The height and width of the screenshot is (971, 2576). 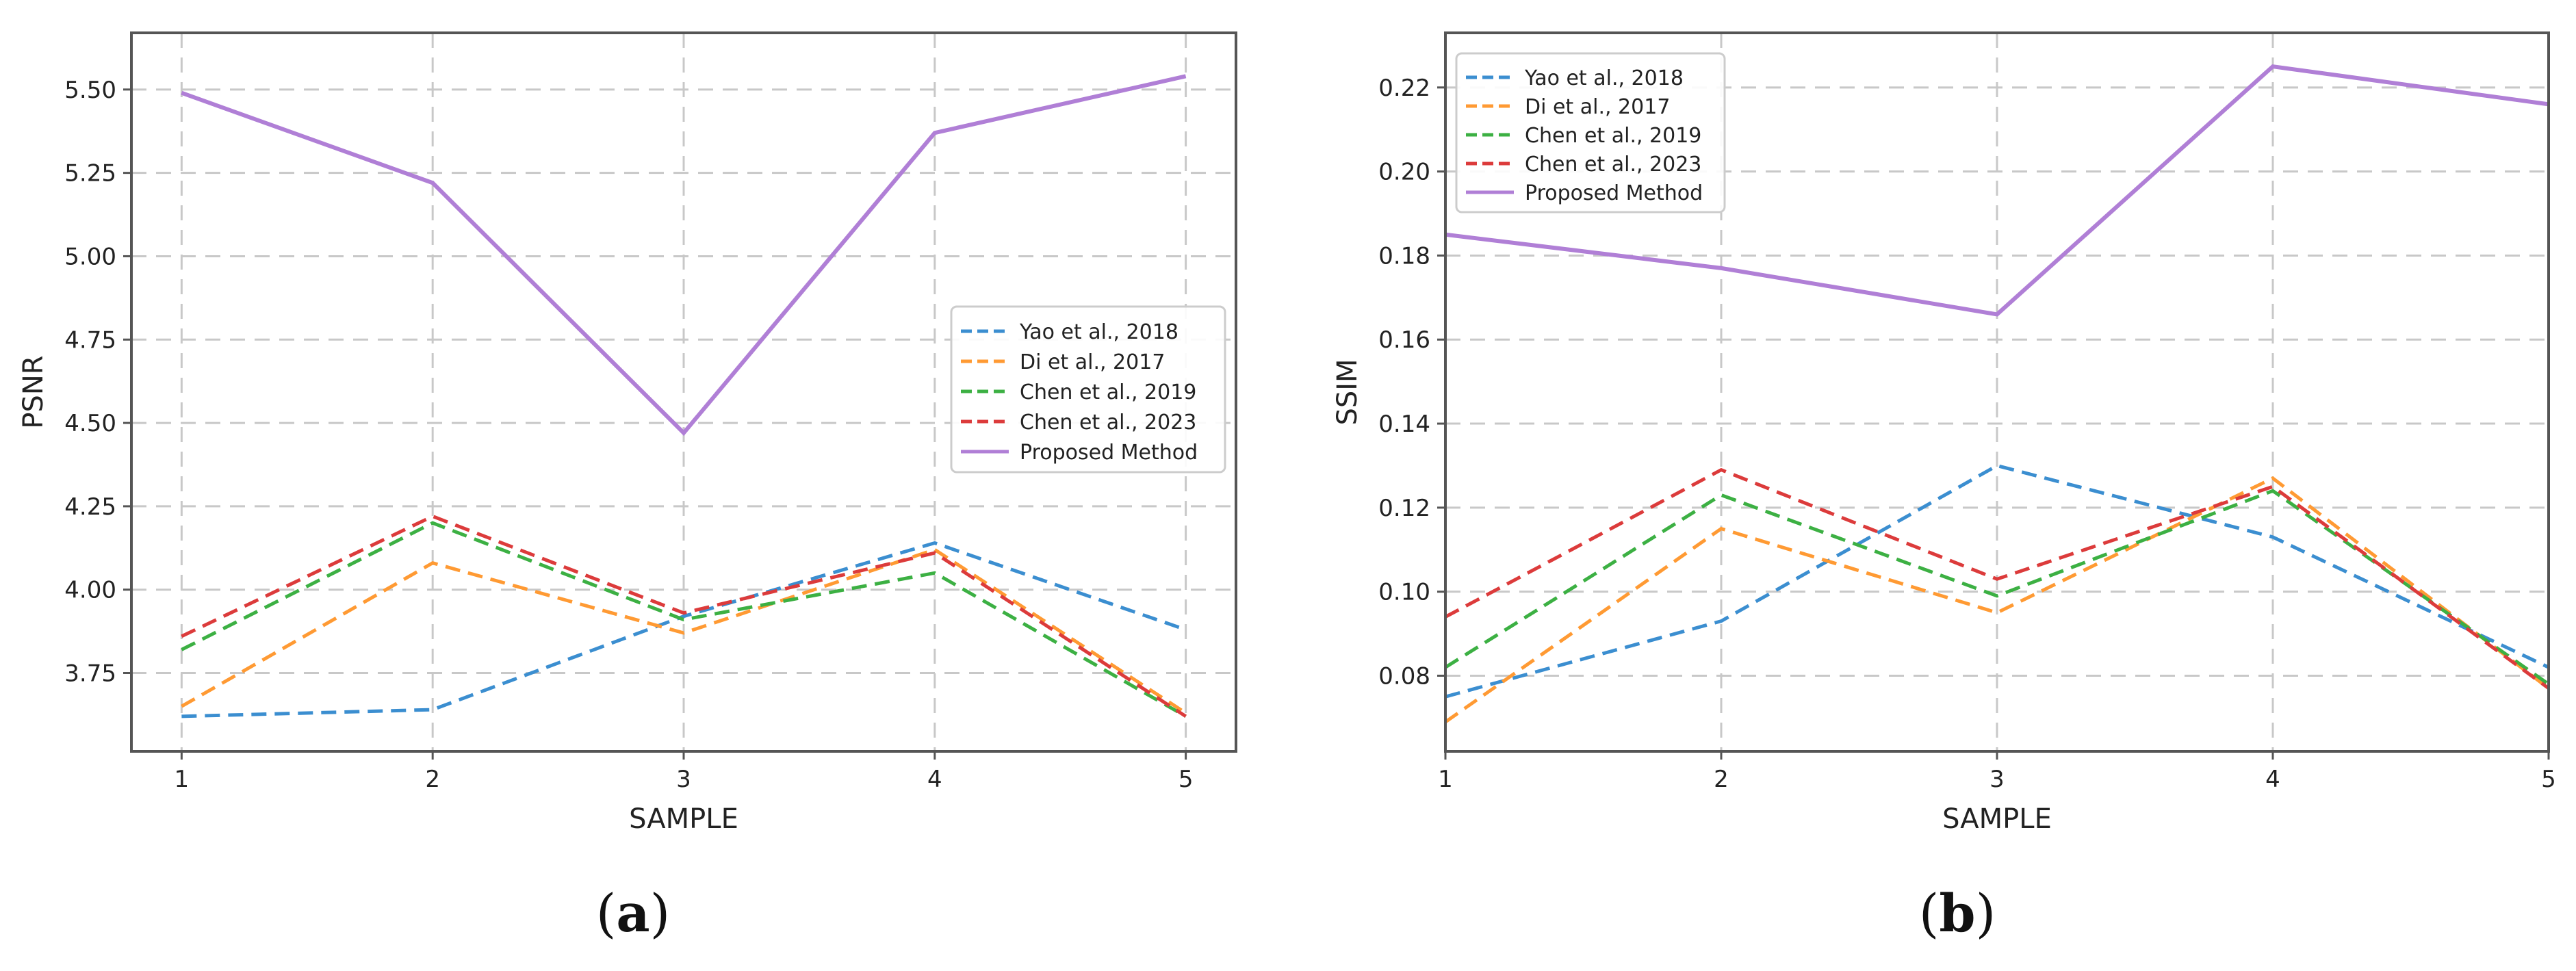 I want to click on caption-a-letter: a, so click(x=633, y=913).